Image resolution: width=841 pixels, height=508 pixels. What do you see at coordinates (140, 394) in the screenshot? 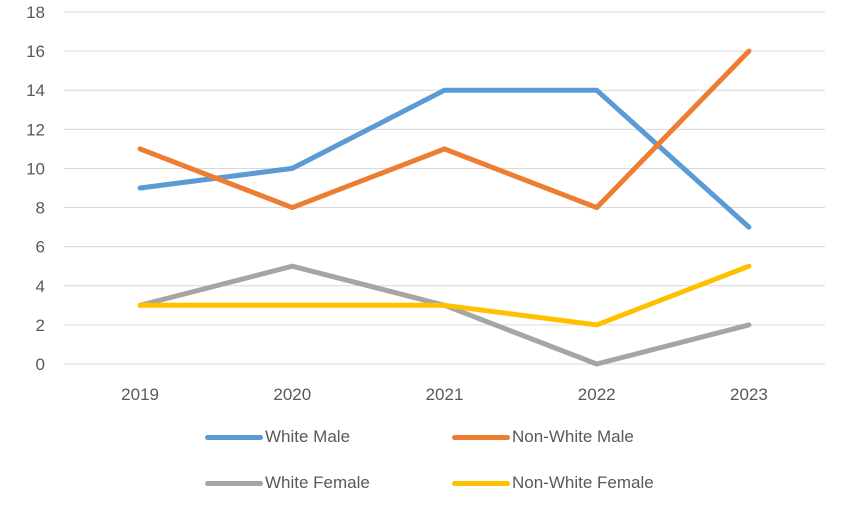
I see `x-tick-label: 2019` at bounding box center [140, 394].